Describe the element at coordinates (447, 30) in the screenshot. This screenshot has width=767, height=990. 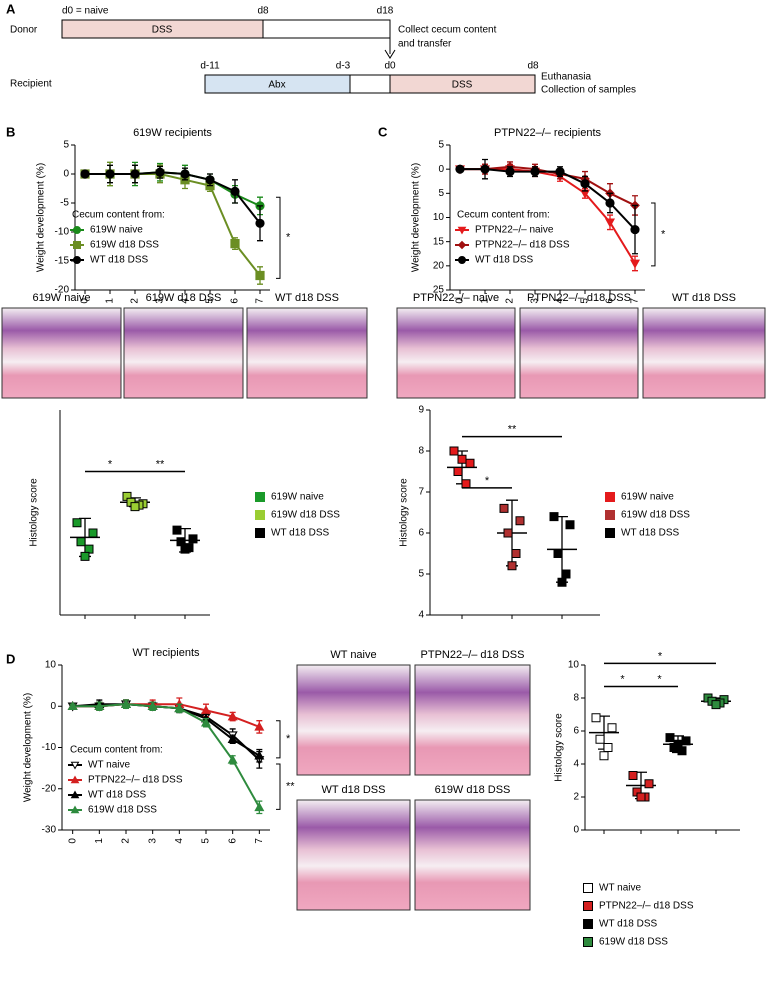
I see `note: Collect cecum content` at that location.